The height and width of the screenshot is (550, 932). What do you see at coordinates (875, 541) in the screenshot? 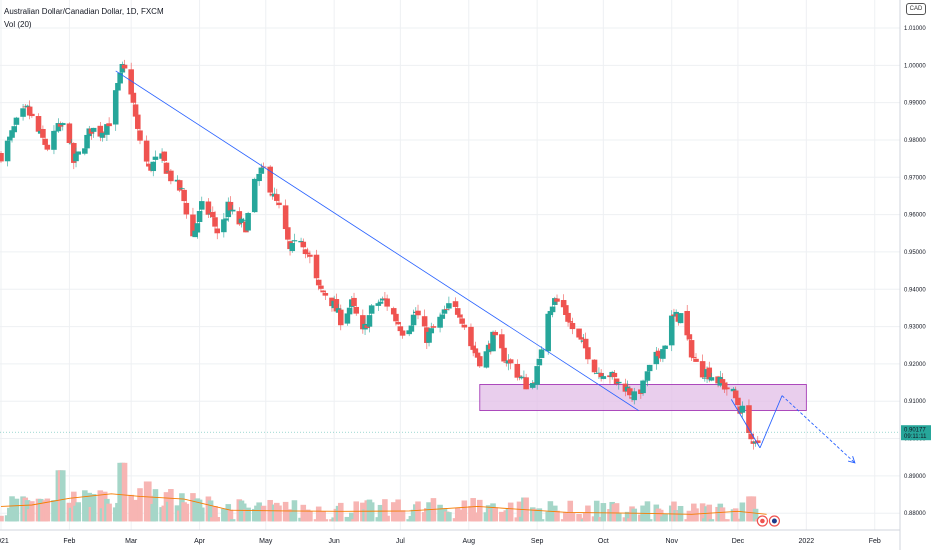
I see `x-tick-label: Feb` at bounding box center [875, 541].